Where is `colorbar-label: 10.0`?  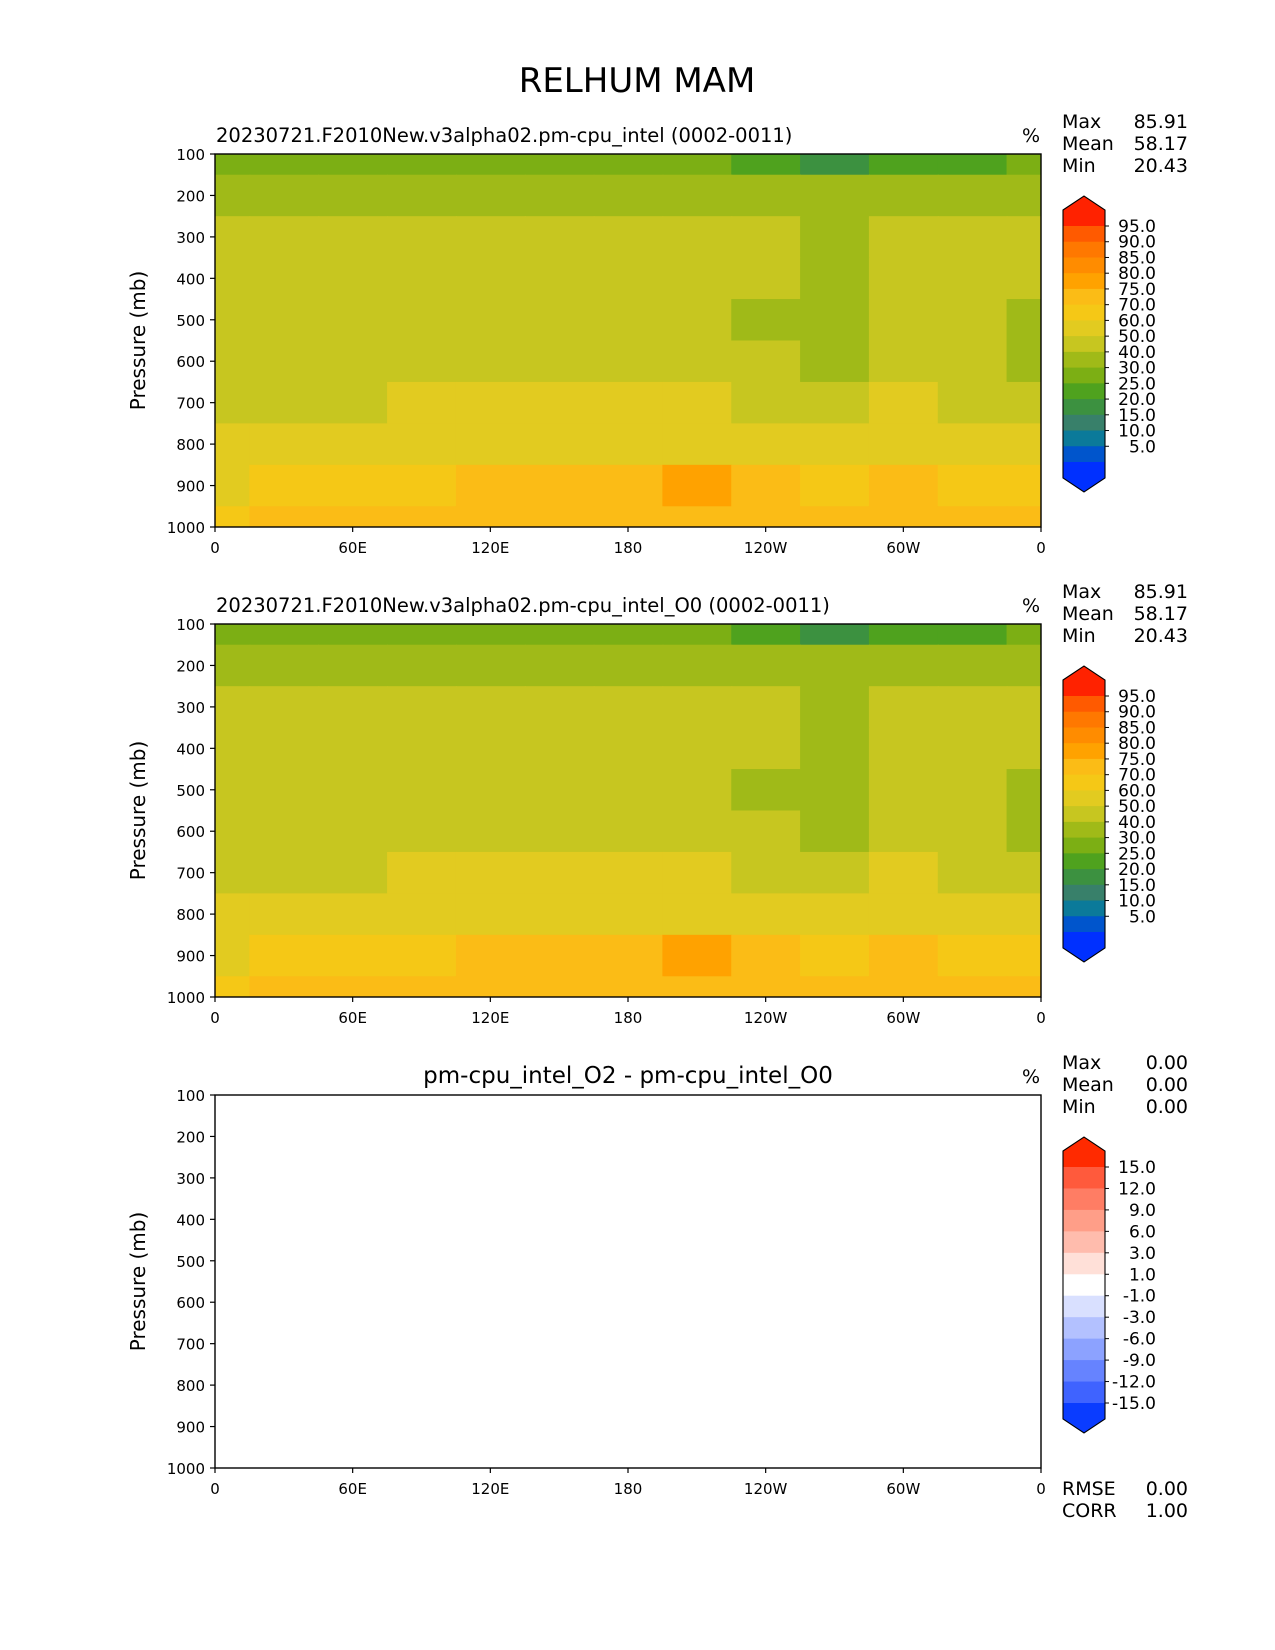
colorbar-label: 10.0 is located at coordinates (1137, 902).